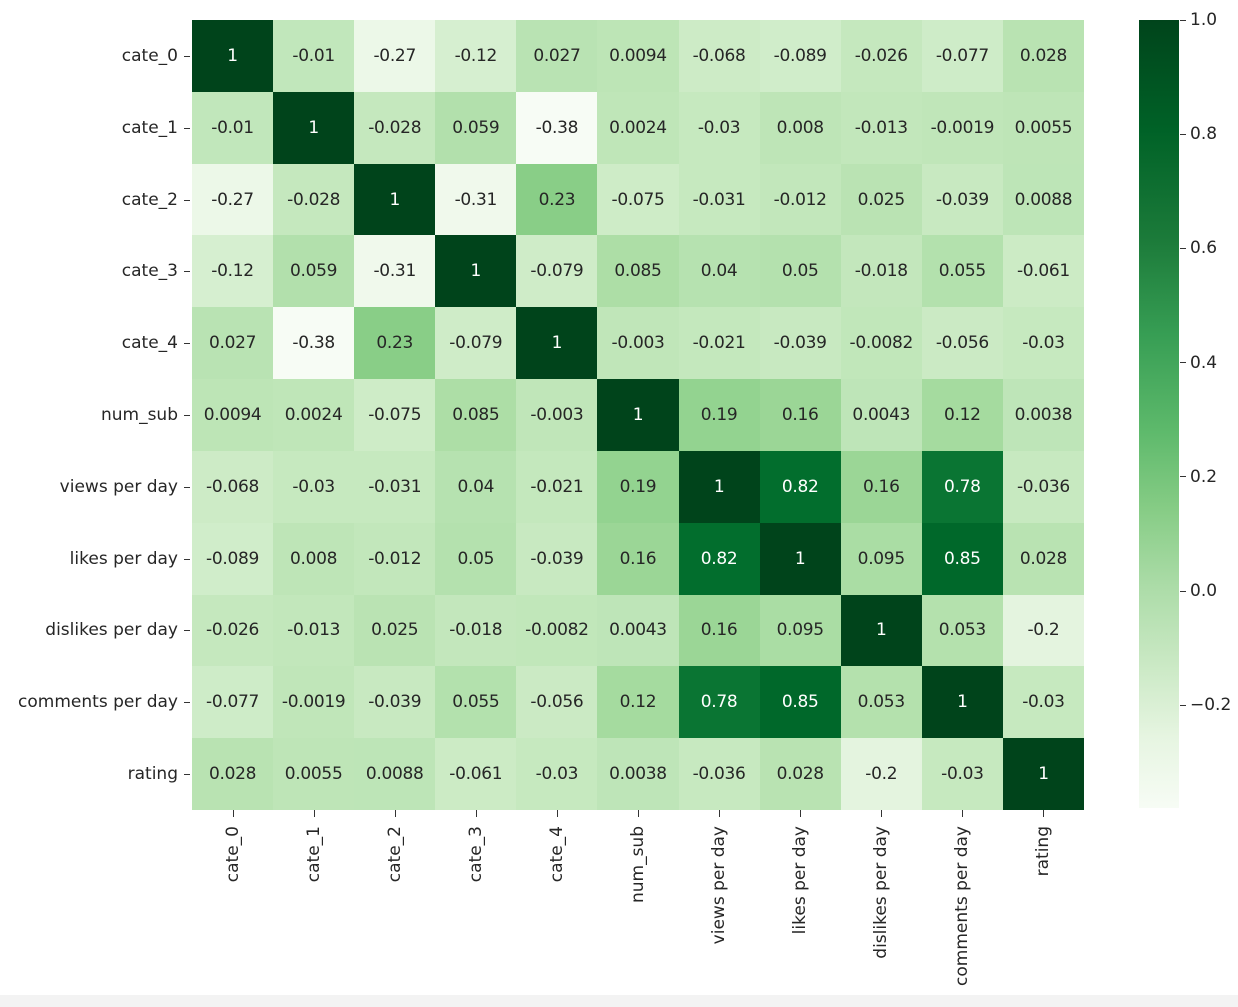 The width and height of the screenshot is (1238, 1007). I want to click on x-tick: rating, so click(1043, 908).